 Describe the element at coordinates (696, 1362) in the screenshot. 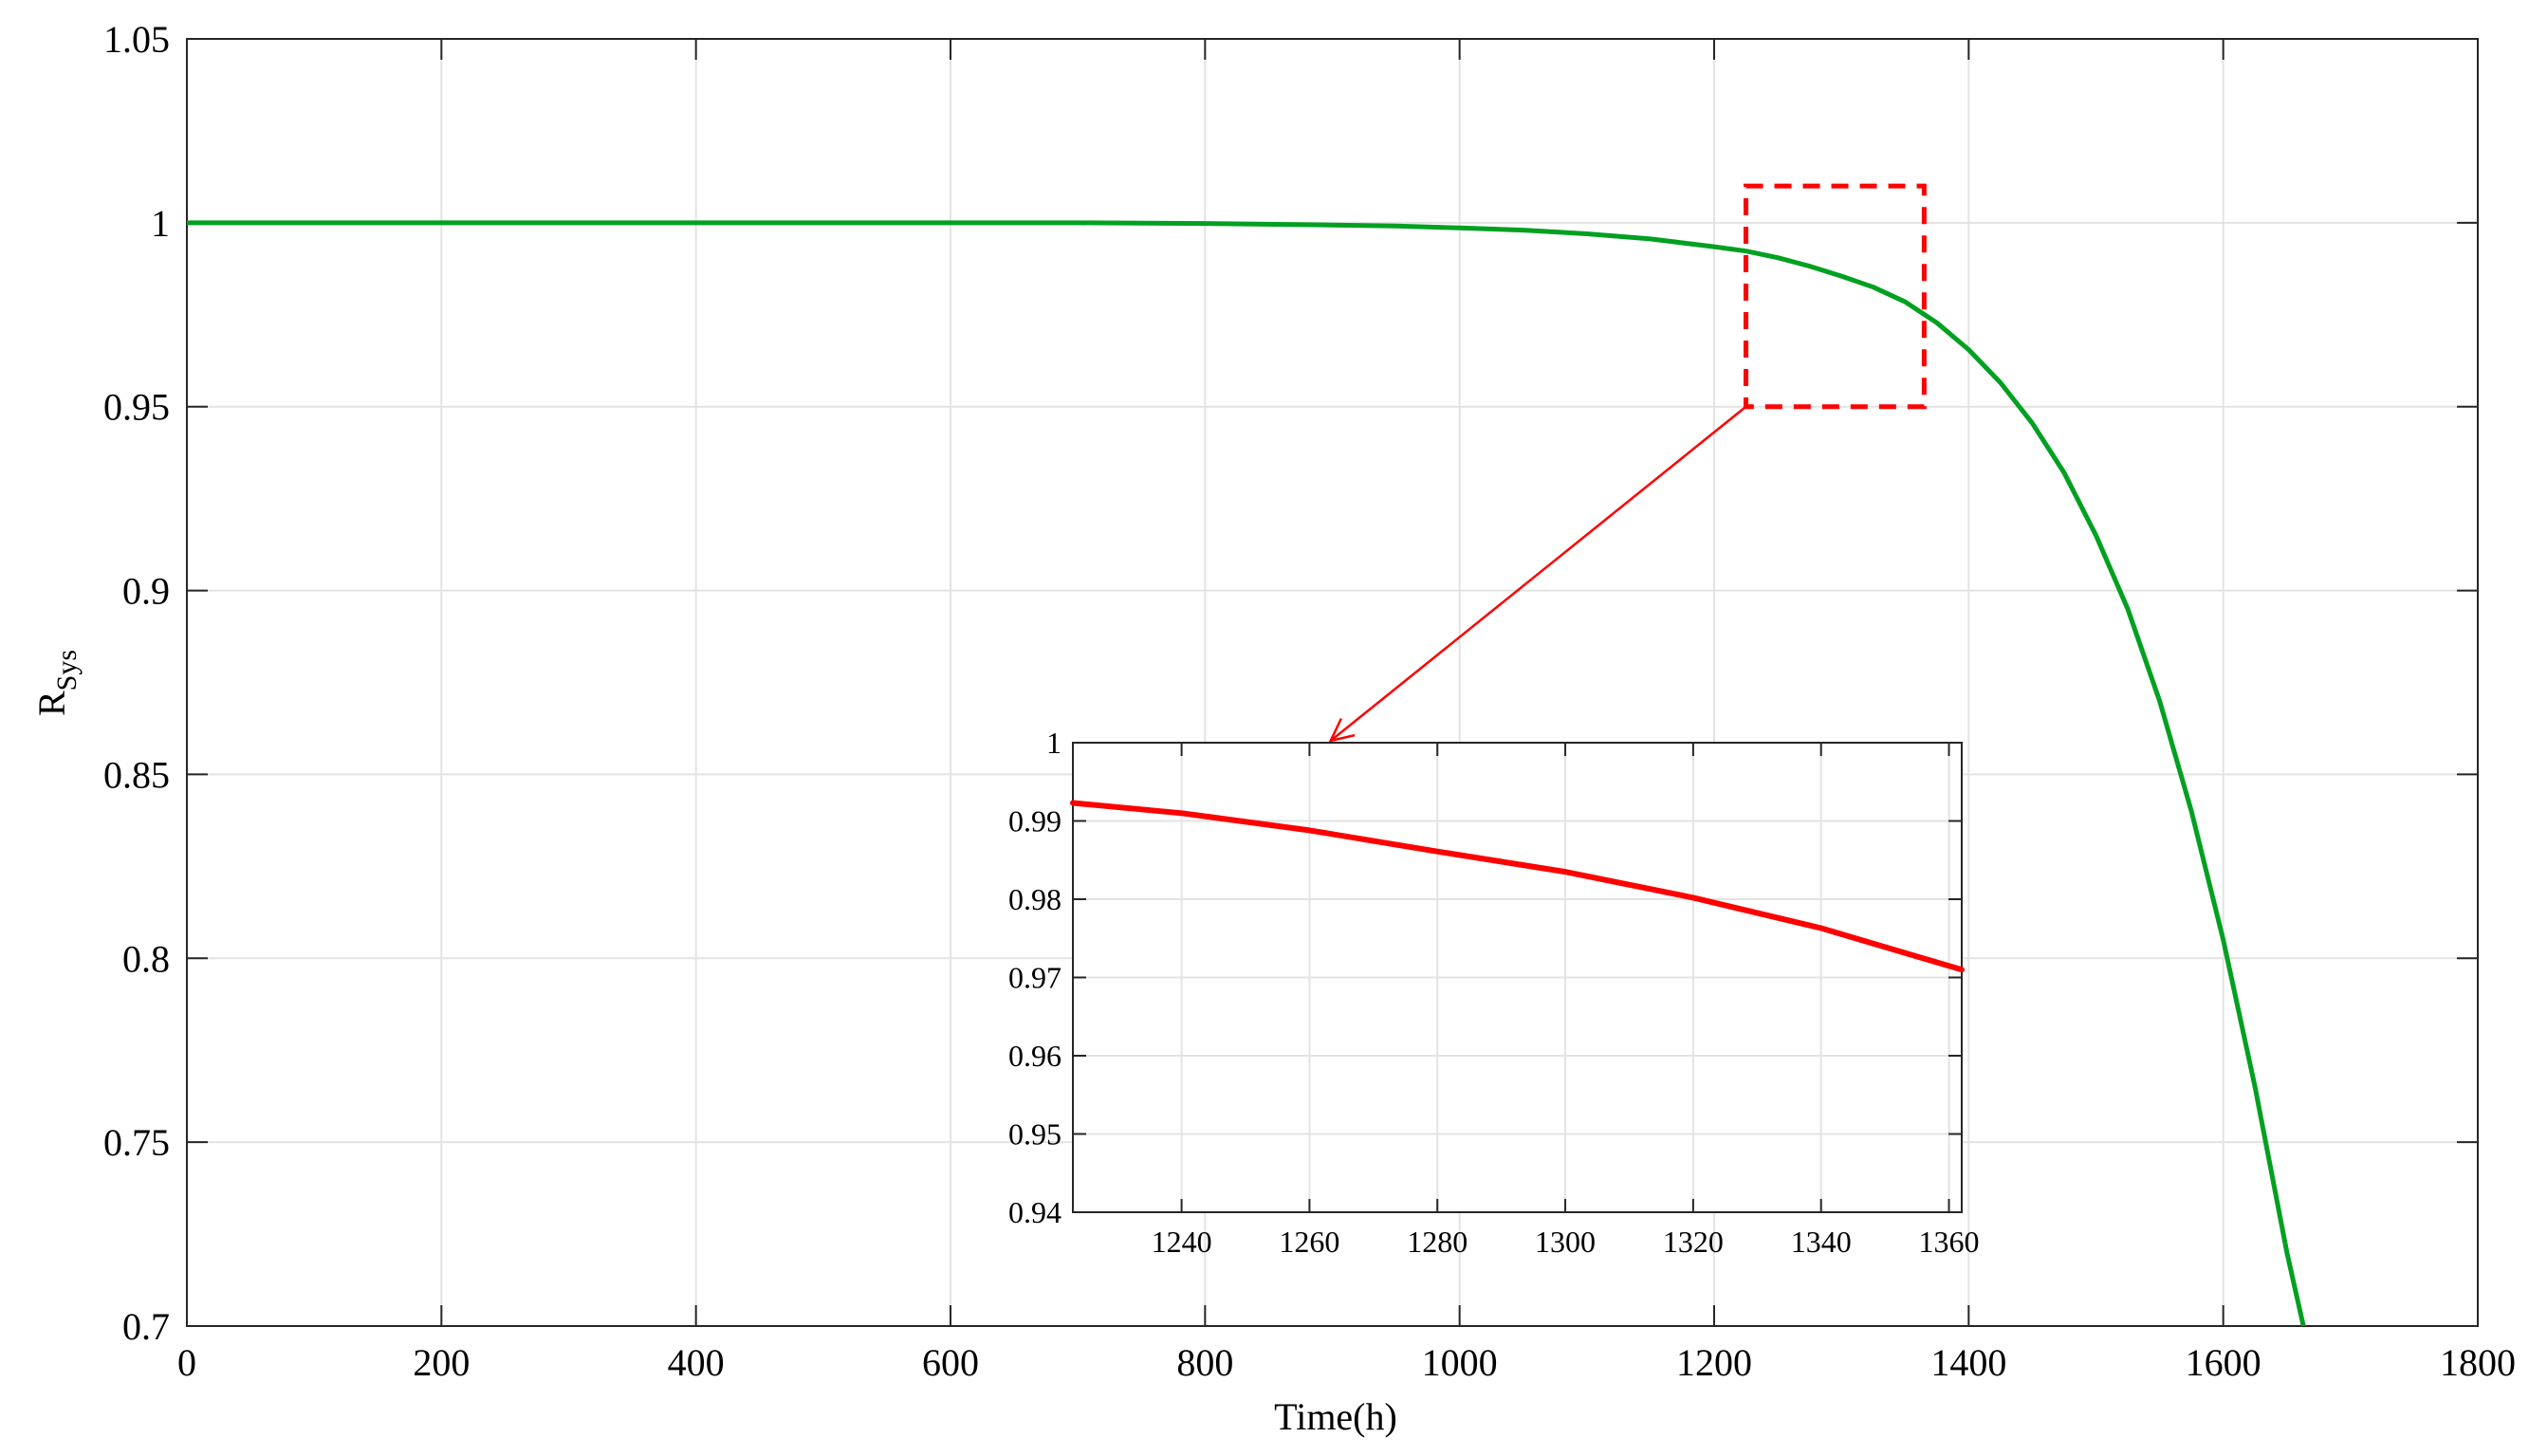

I see `x-tick-label: 400` at that location.